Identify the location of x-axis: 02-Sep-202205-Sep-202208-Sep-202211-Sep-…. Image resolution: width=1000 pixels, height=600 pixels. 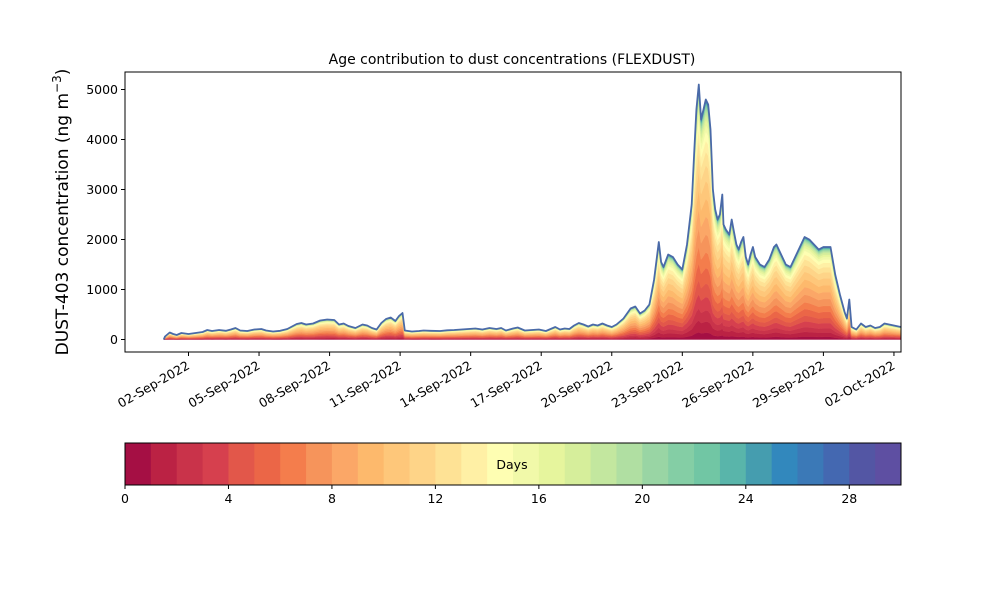
(506, 381).